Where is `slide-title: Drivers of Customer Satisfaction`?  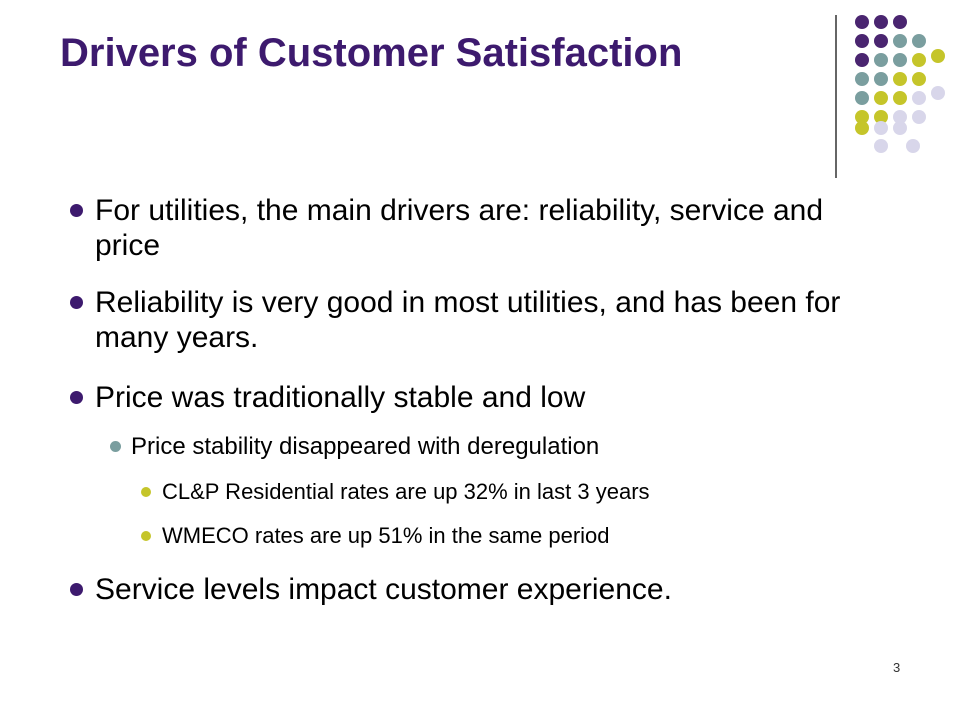 slide-title: Drivers of Customer Satisfaction is located at coordinates (371, 53).